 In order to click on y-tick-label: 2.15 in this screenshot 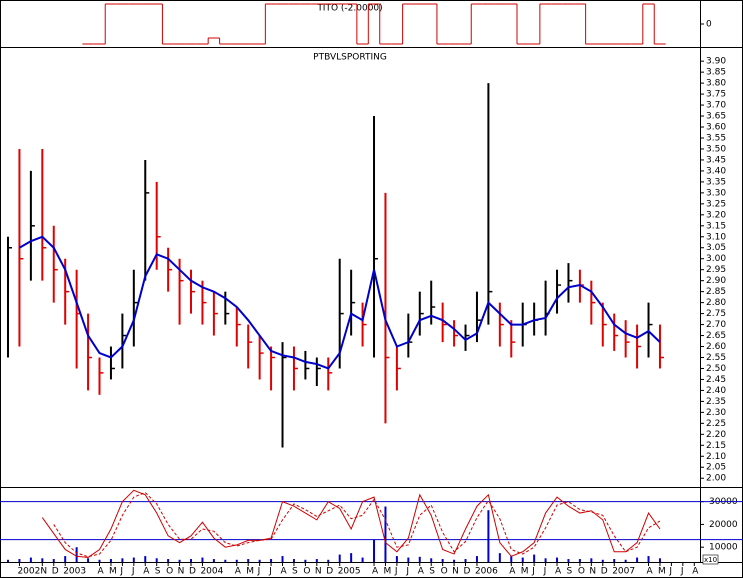, I will do `click(716, 446)`.